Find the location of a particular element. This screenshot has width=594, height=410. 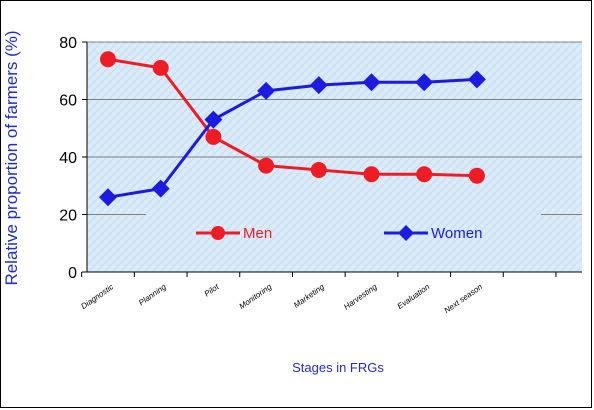

x-tick-label: Monitoring is located at coordinates (255, 296).